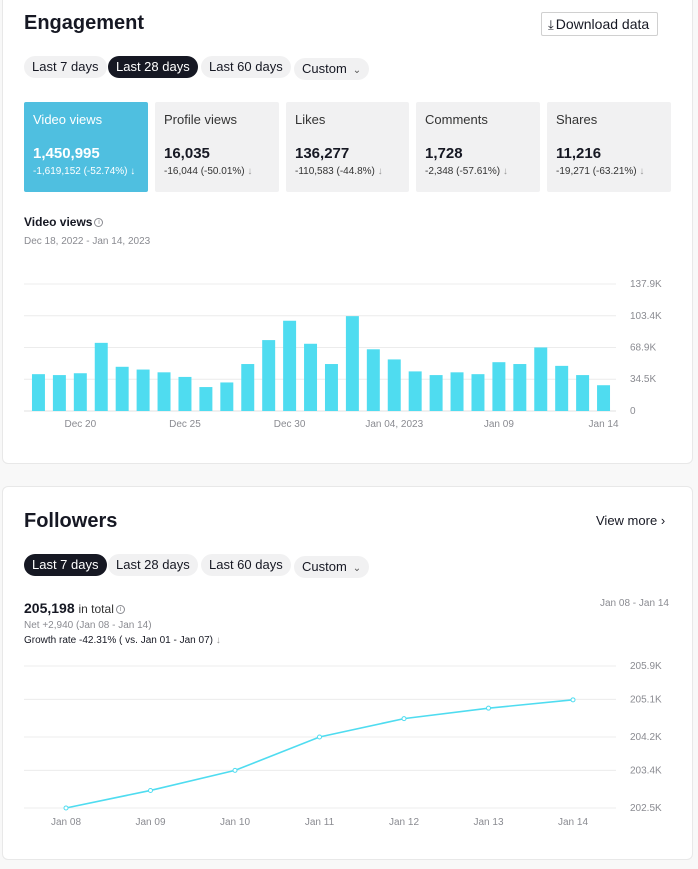 The image size is (698, 869). Describe the element at coordinates (663, 520) in the screenshot. I see `chevron-right-icon: ›` at that location.